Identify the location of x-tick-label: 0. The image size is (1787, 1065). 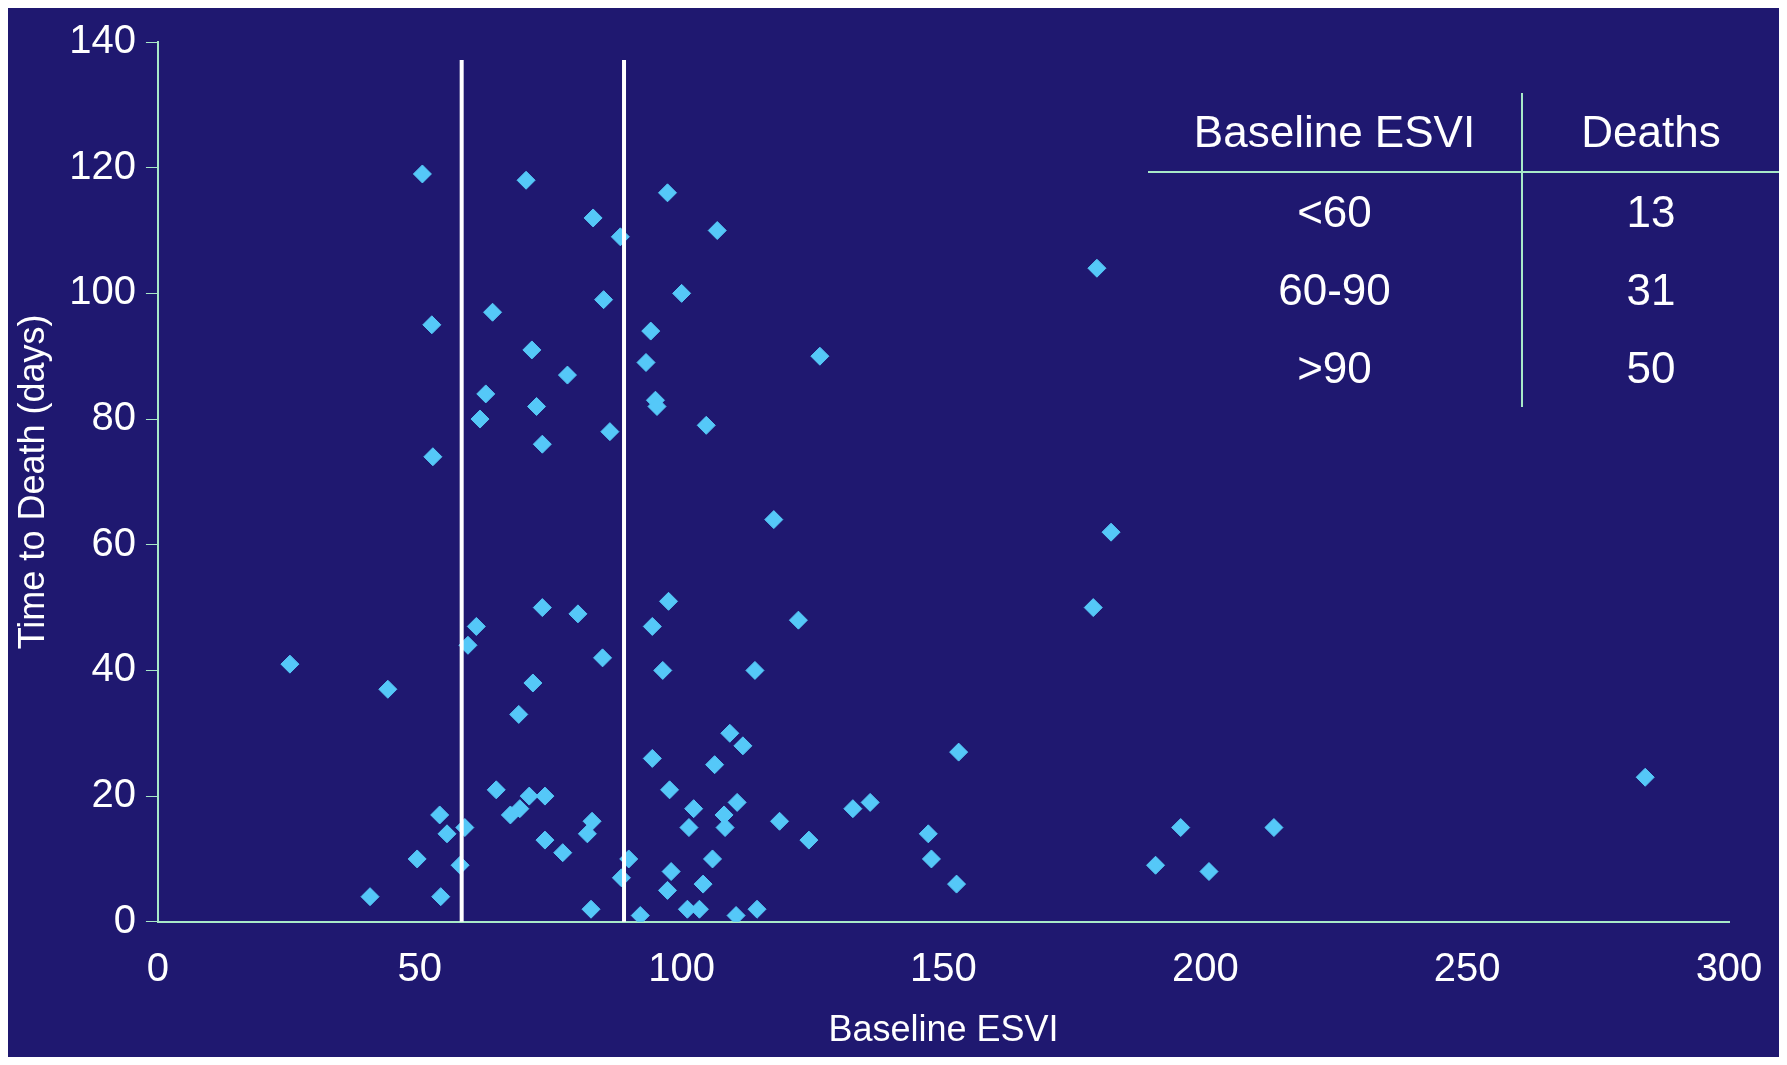
(158, 966).